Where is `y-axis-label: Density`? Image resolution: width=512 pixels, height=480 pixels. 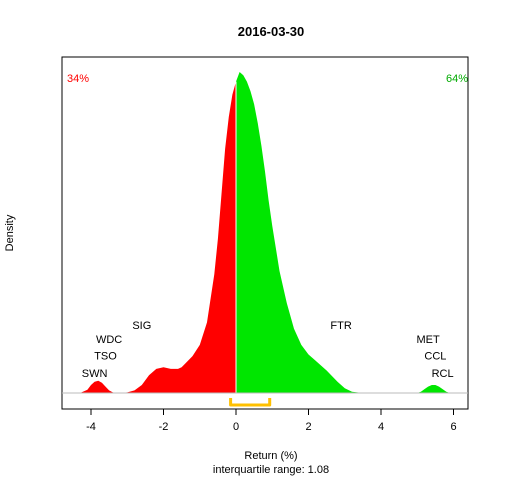 y-axis-label: Density is located at coordinates (10, 232).